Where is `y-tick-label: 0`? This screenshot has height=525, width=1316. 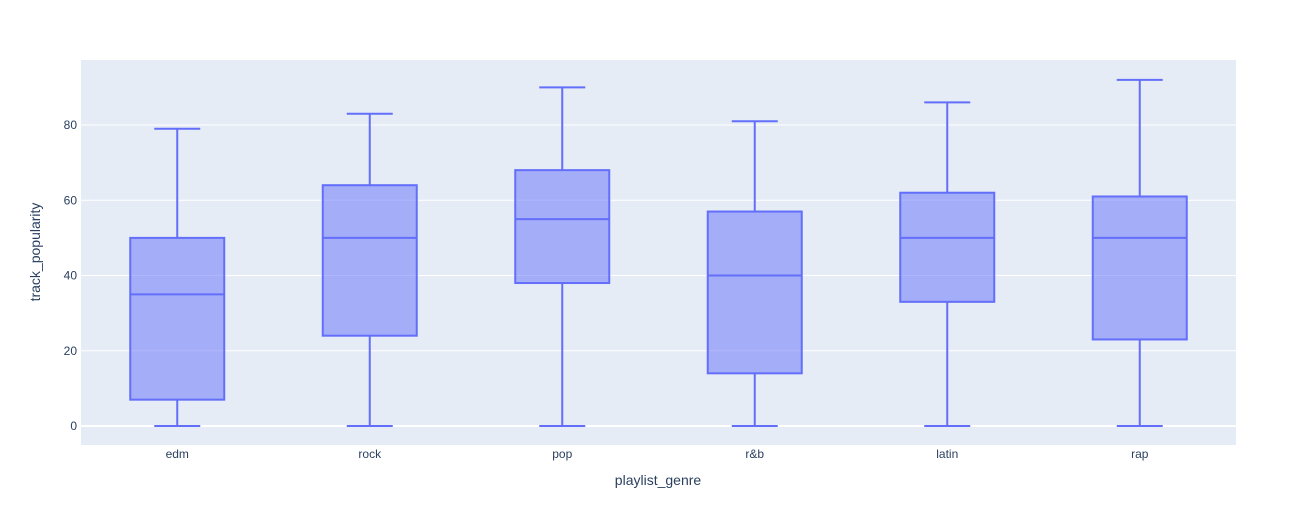
y-tick-label: 0 is located at coordinates (73, 426).